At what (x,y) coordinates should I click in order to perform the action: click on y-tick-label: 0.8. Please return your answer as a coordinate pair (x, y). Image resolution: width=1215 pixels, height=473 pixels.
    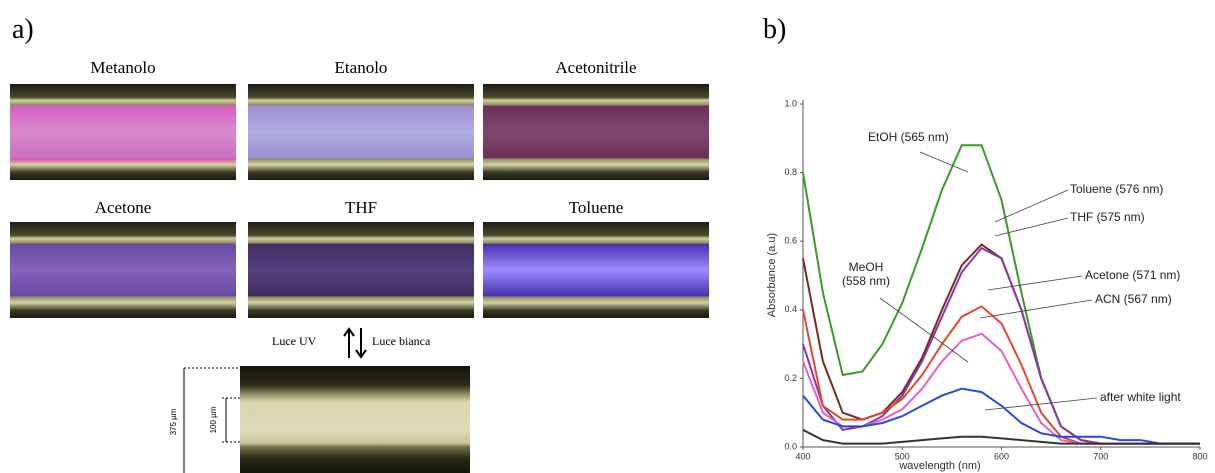
    Looking at the image, I should click on (790, 172).